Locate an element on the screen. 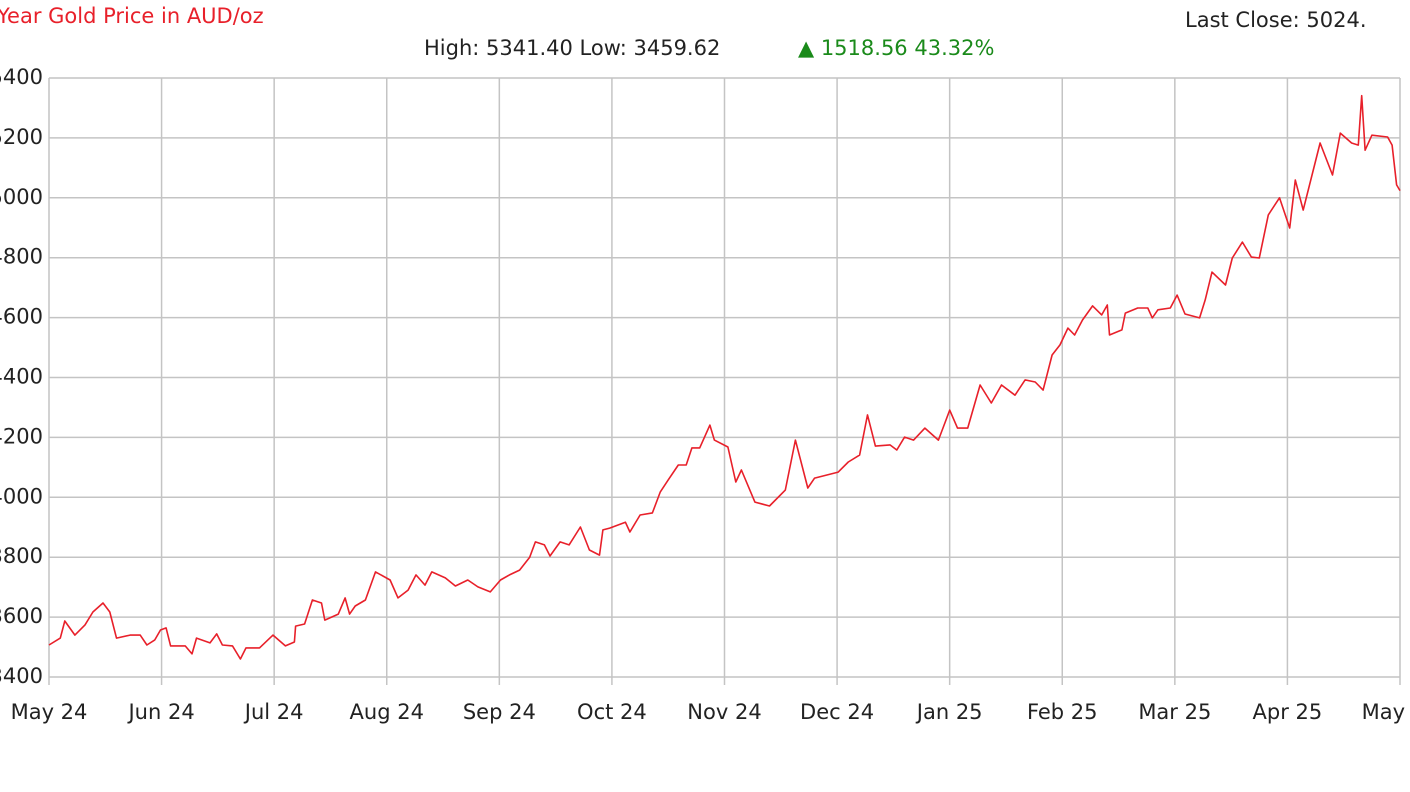  x-tick-label: May 24 is located at coordinates (49, 712).